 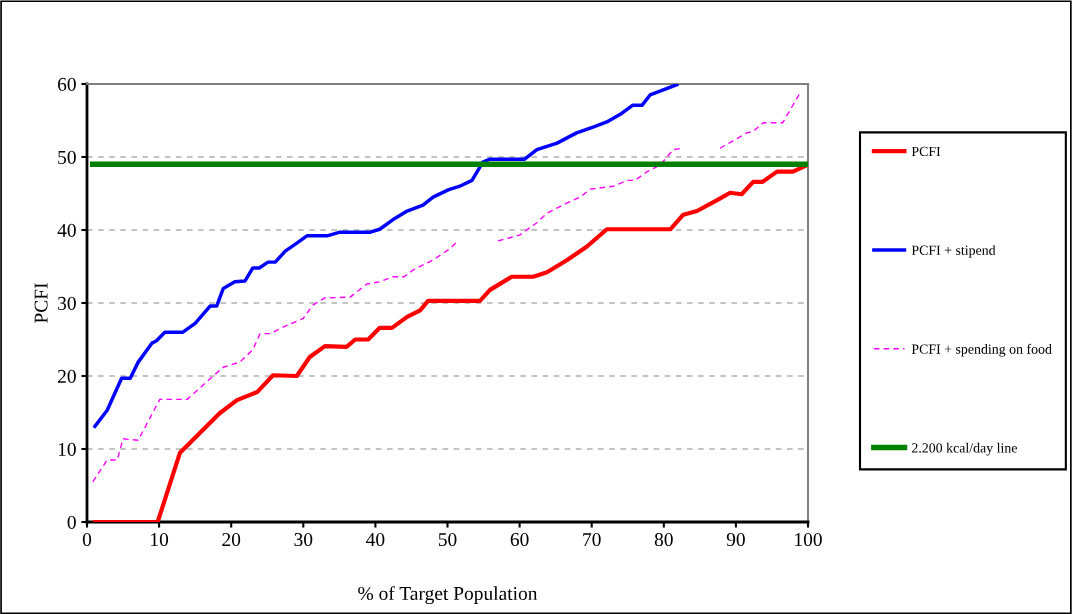 I want to click on x-tick-label: 50, so click(x=447, y=539).